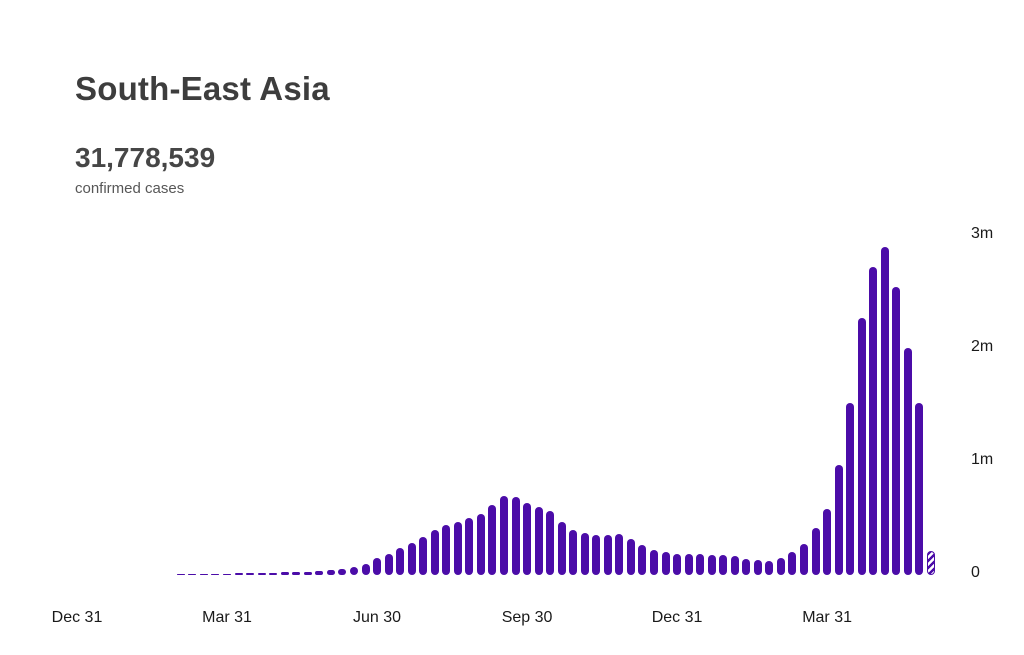 This screenshot has width=1024, height=655. Describe the element at coordinates (377, 617) in the screenshot. I see `x-axis-label: Jun 30` at that location.